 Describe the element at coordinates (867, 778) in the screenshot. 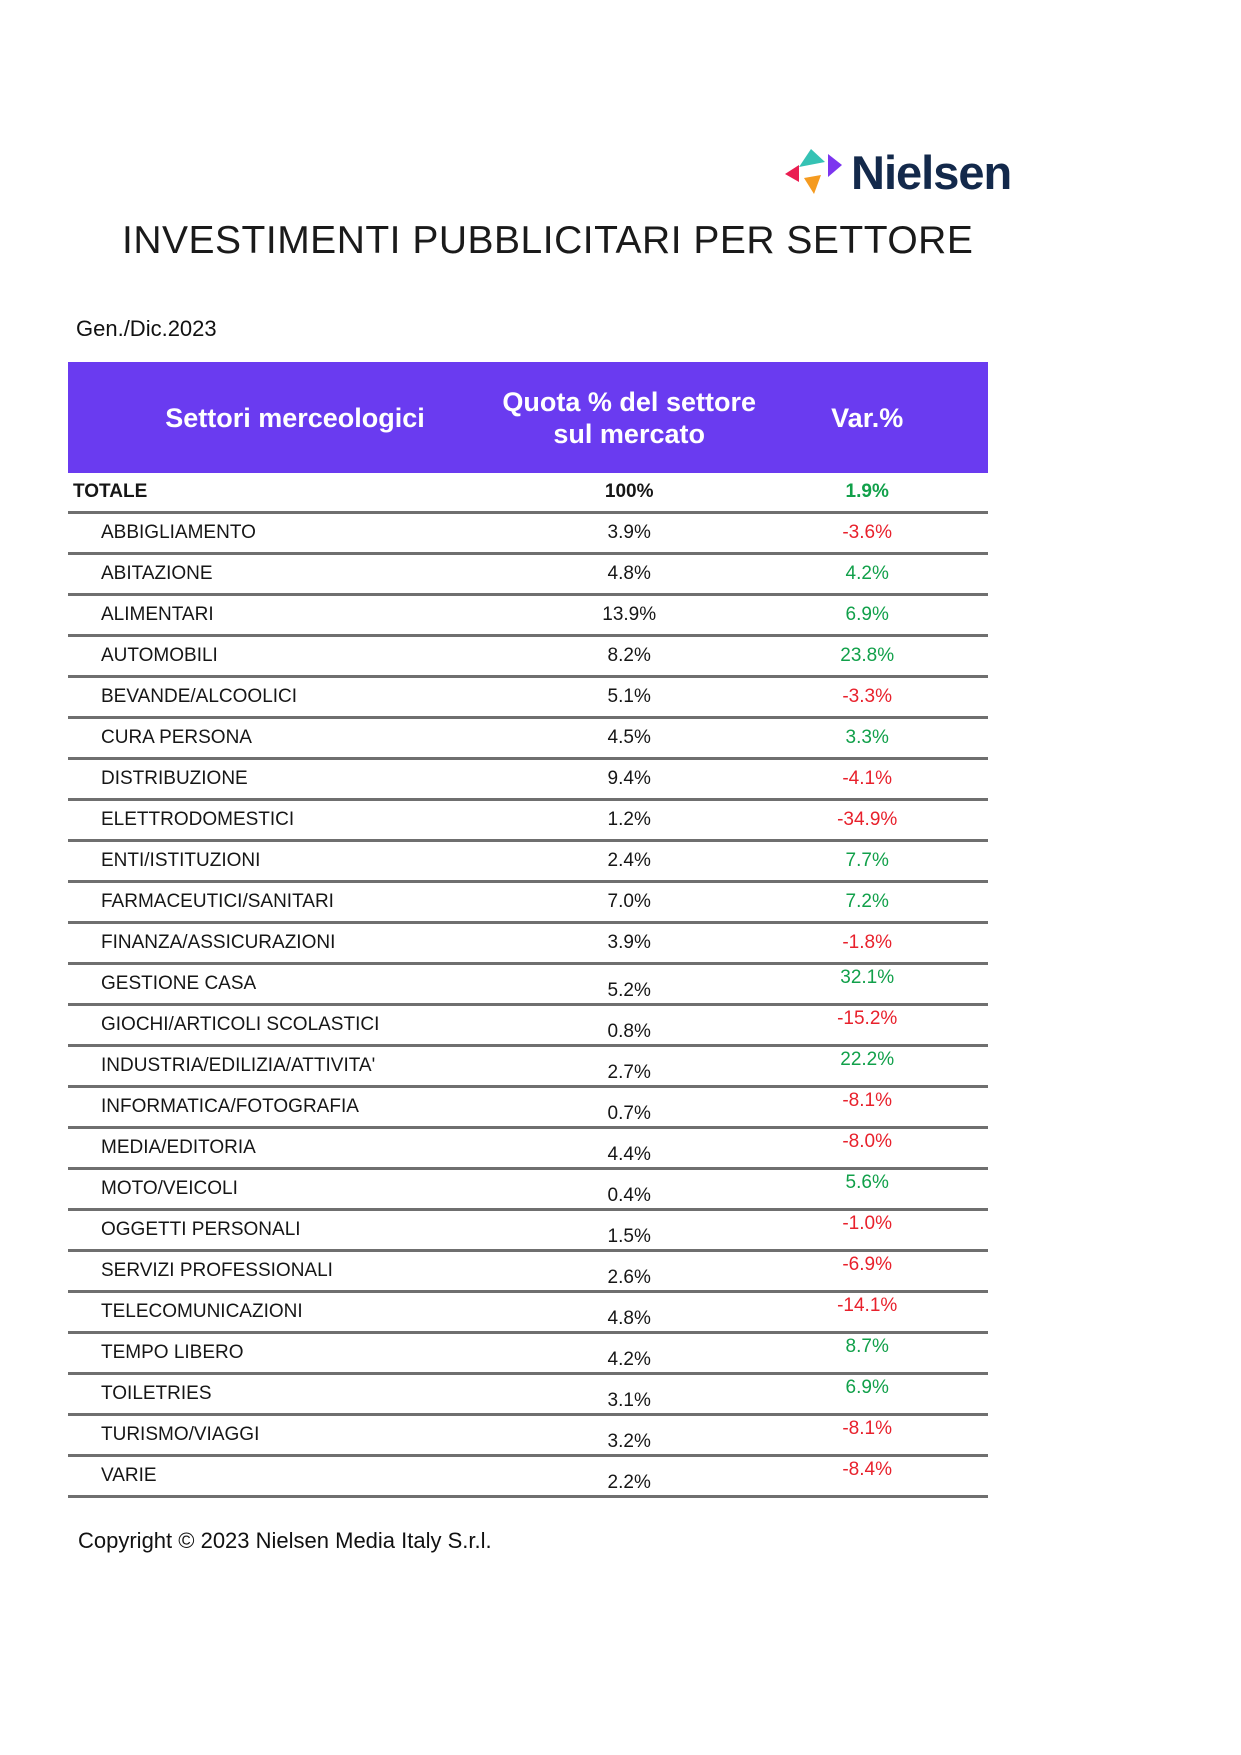

I see `var-value-cell: -4.1%` at that location.